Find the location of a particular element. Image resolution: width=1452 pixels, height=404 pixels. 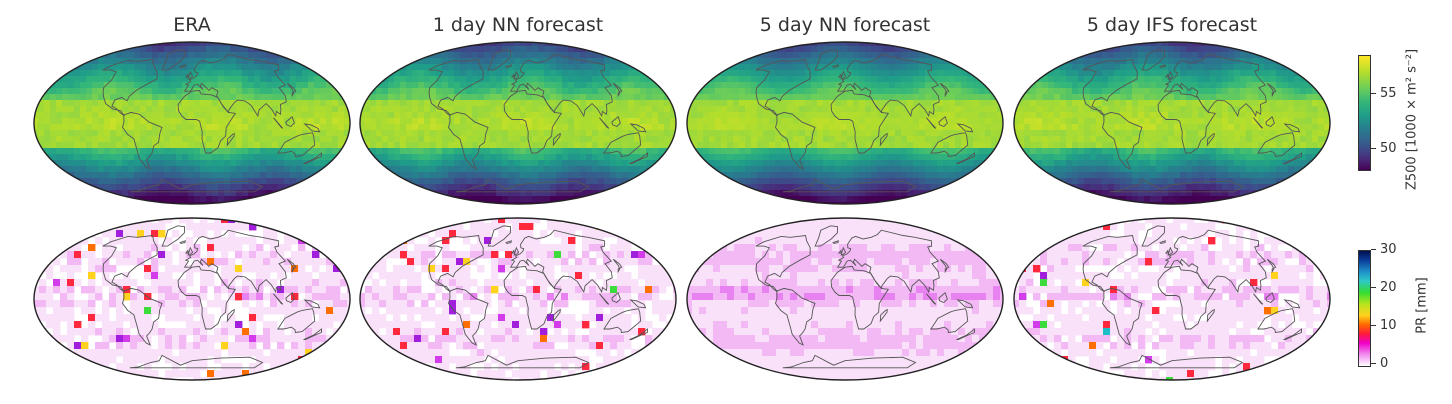

pr-map-1day-nn is located at coordinates (518, 299).